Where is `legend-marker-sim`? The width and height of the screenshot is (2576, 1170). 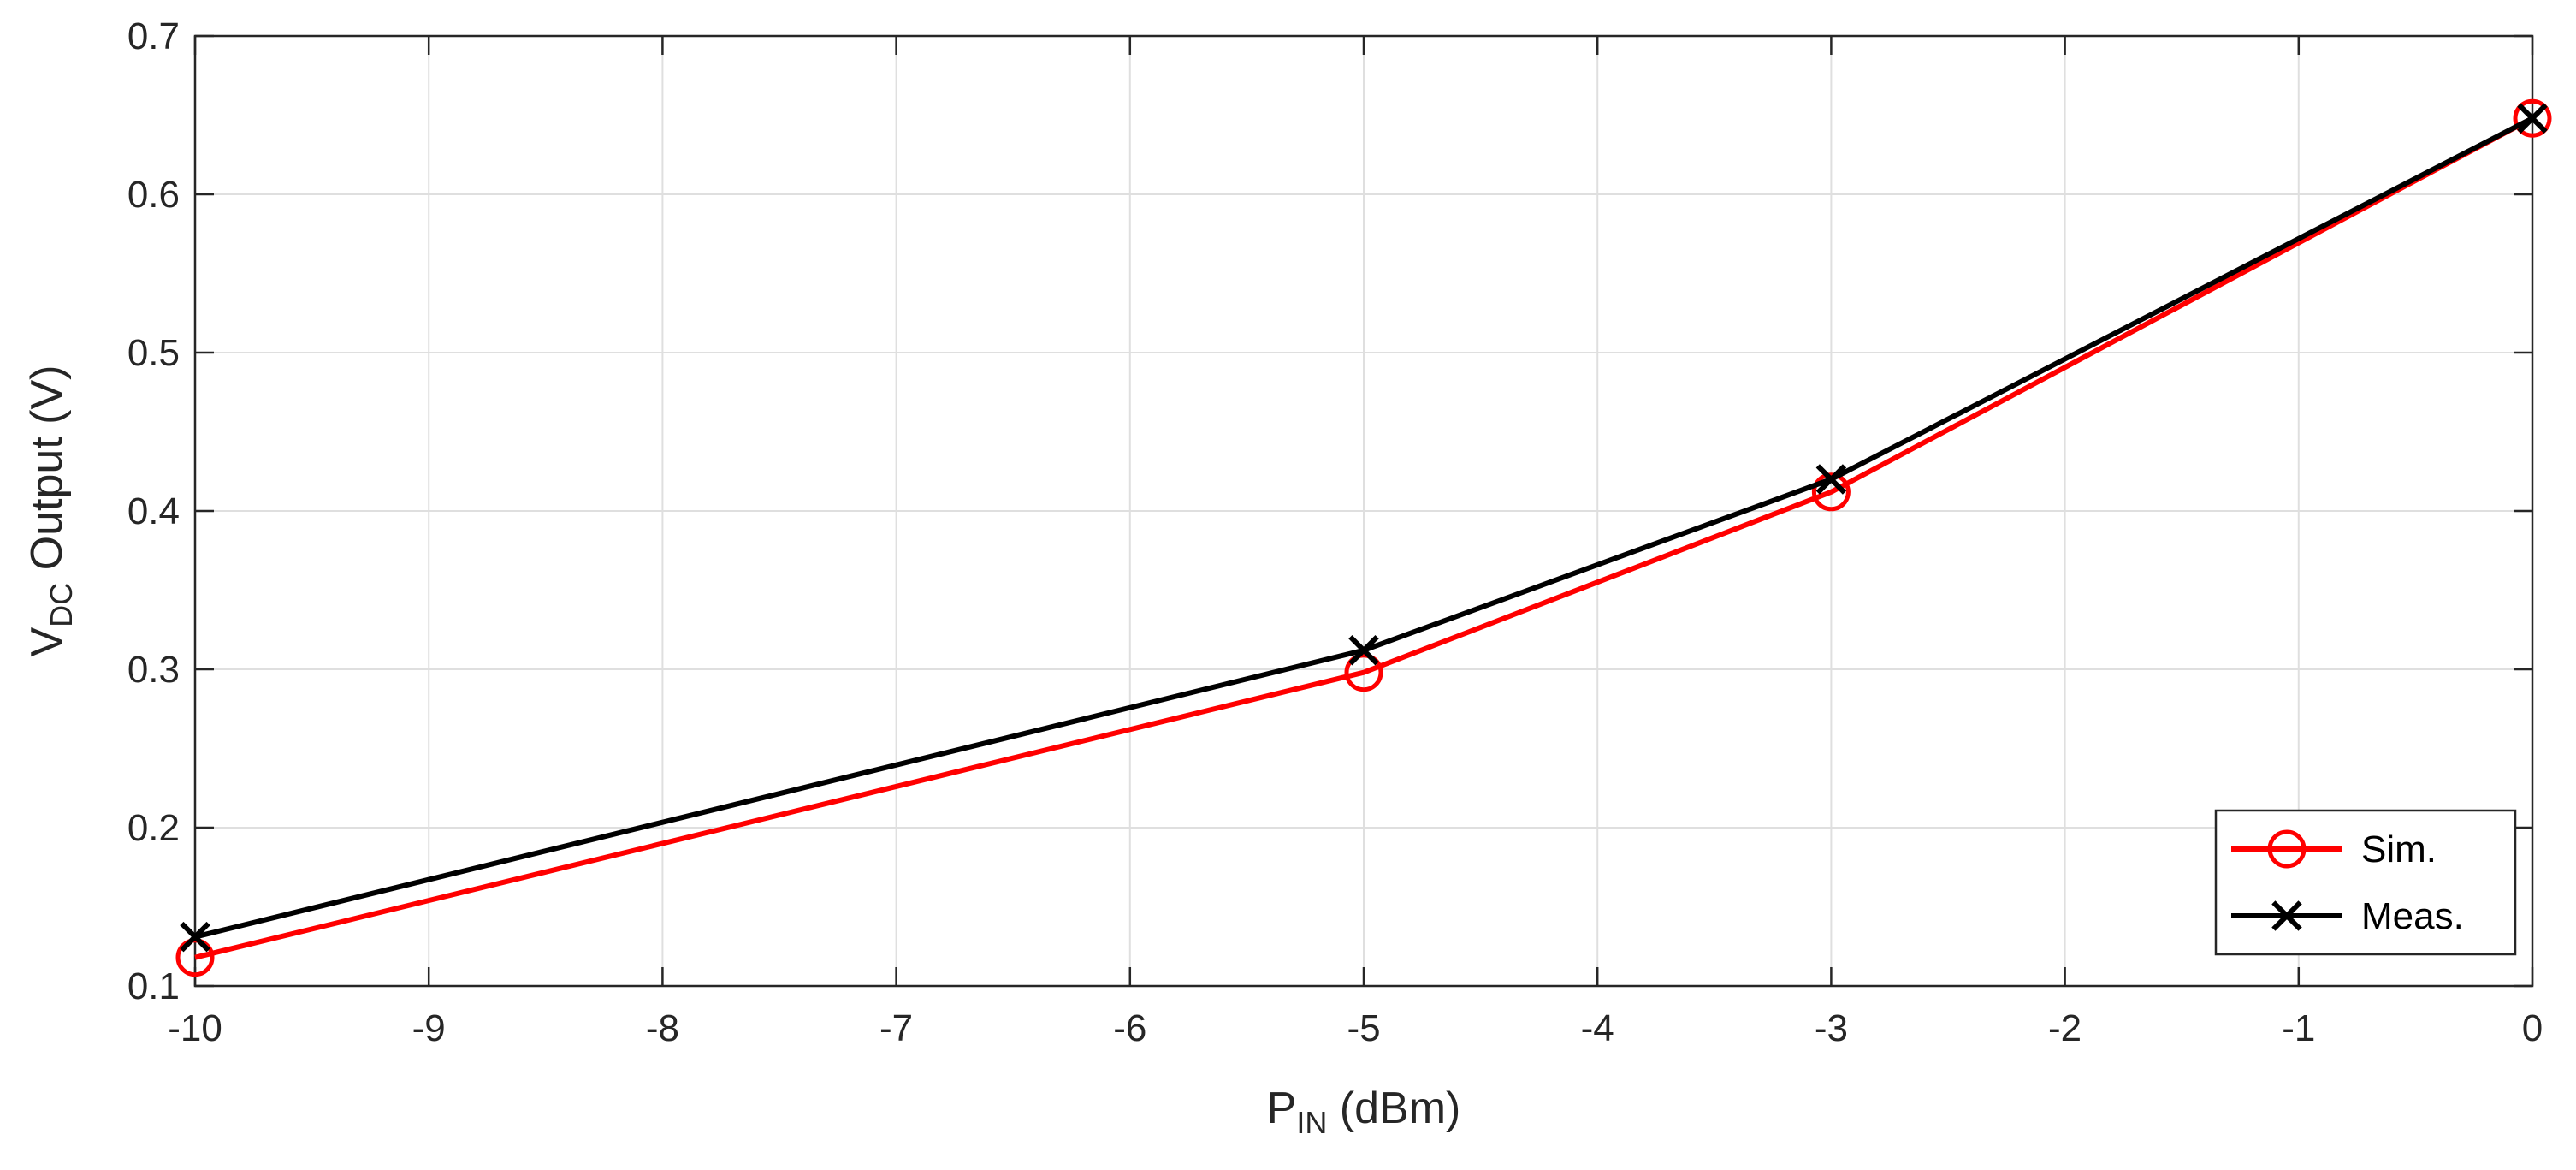 legend-marker-sim is located at coordinates (2287, 849).